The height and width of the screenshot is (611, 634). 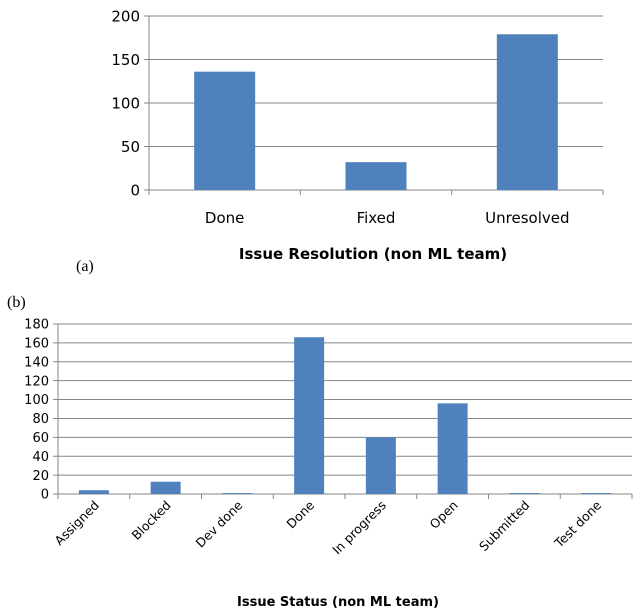 I want to click on b-y-tick-label: 0, so click(x=45, y=495).